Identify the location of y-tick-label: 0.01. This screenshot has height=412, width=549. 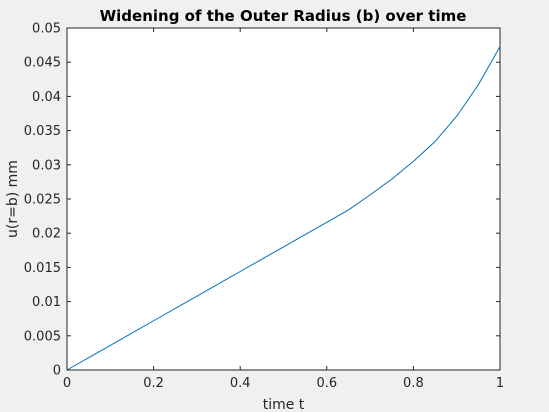
(46, 302).